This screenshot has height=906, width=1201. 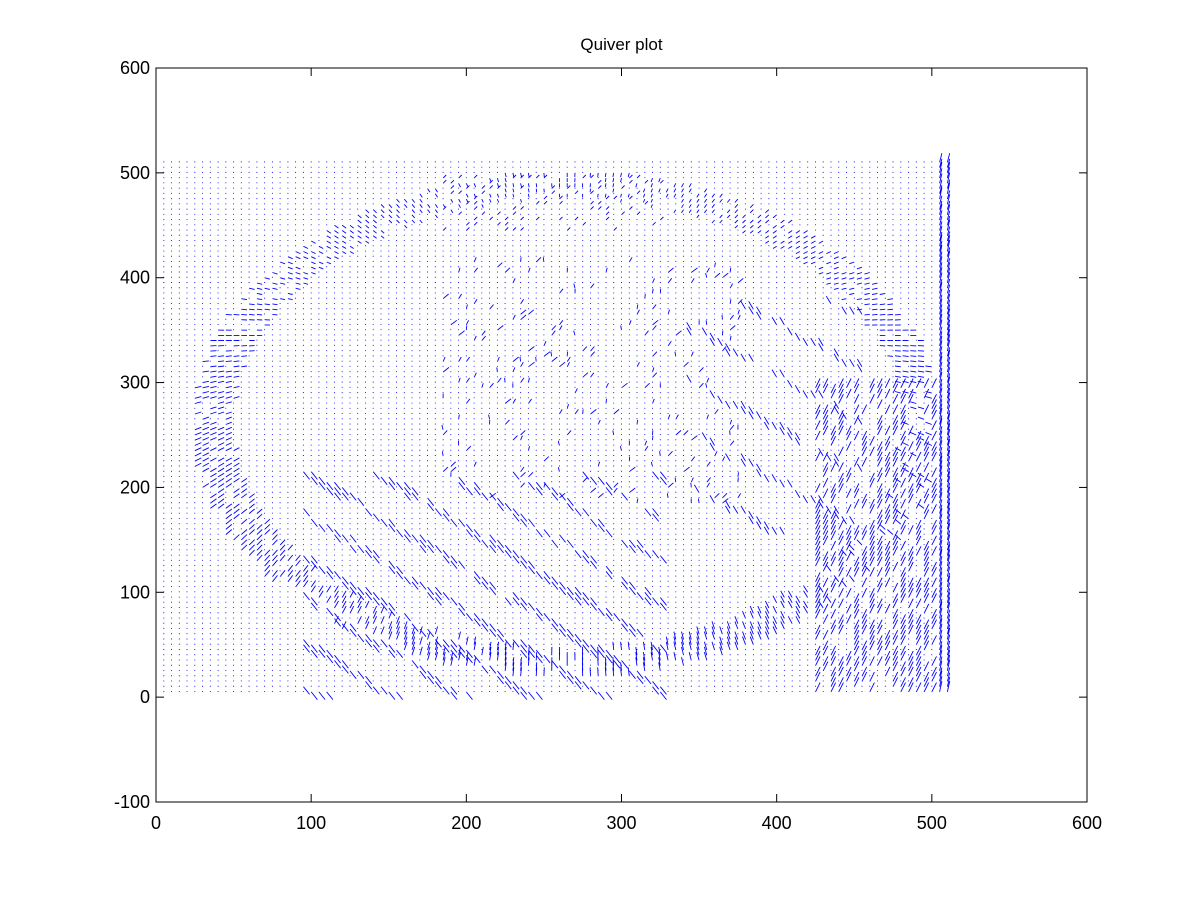 I want to click on x-tick-label: 400, so click(x=777, y=823).